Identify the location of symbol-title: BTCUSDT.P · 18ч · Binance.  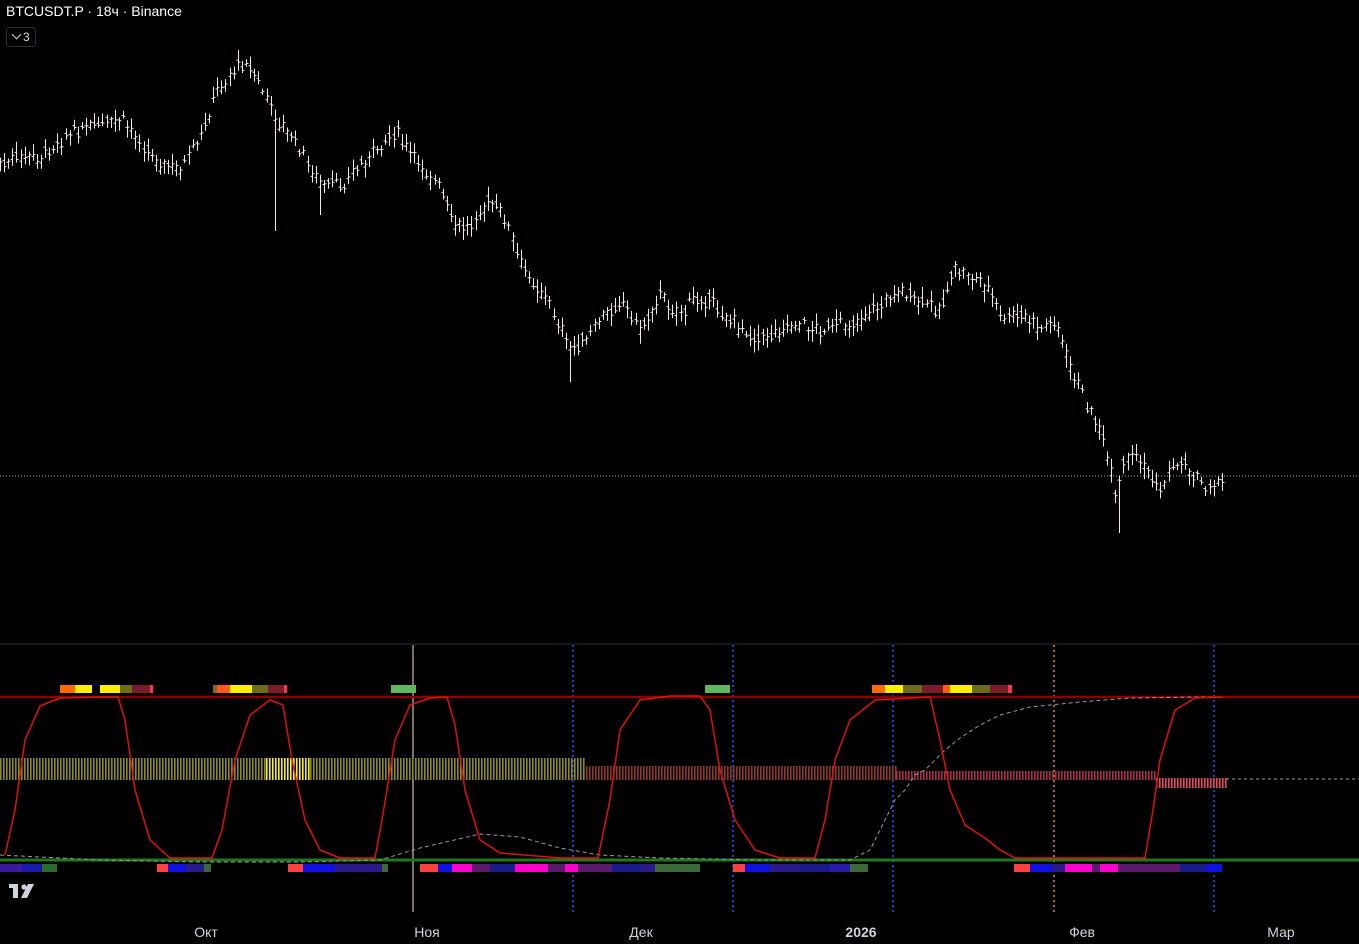
(94, 11).